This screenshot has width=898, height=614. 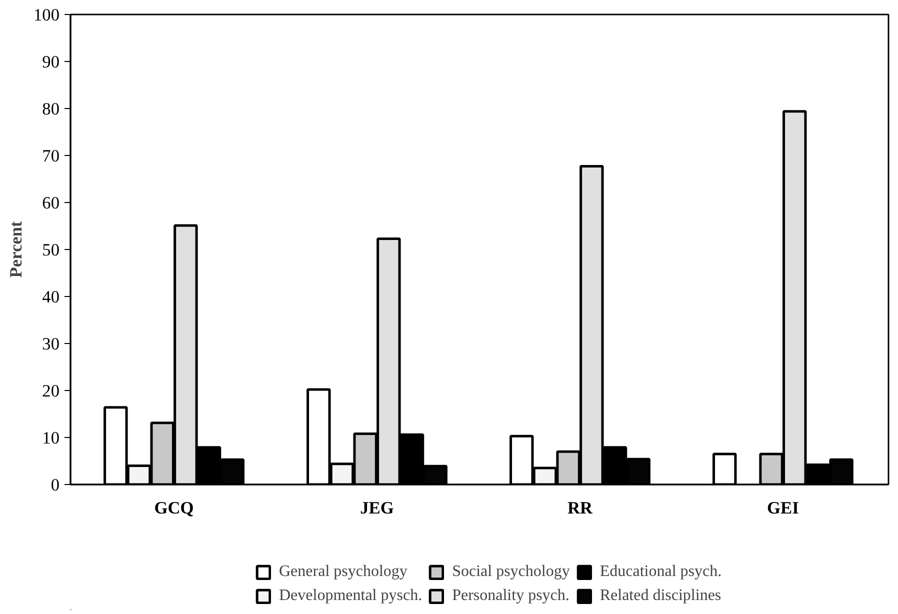 What do you see at coordinates (47, 15) in the screenshot?
I see `y-tick-label: 100` at bounding box center [47, 15].